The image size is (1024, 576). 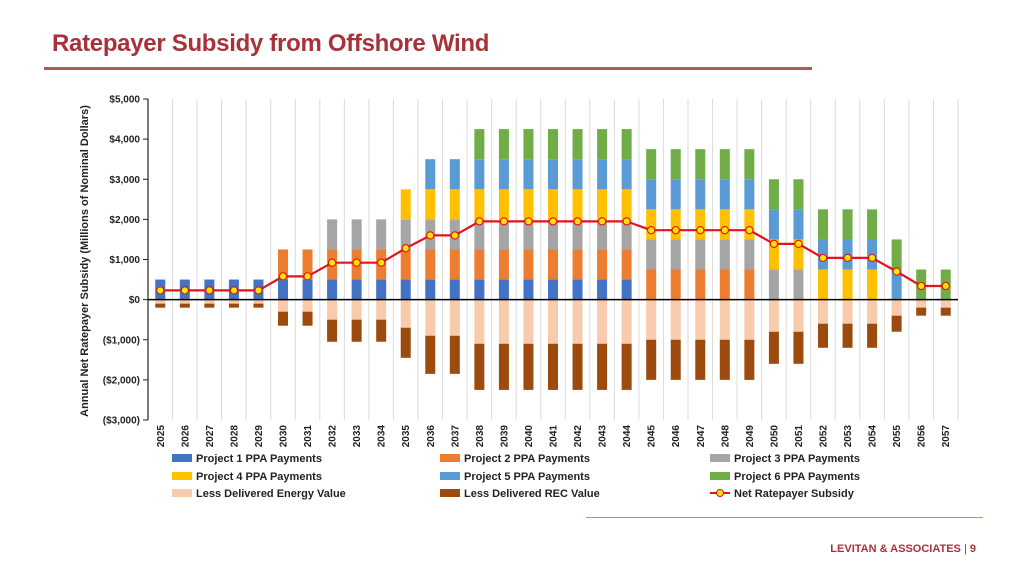 I want to click on bar-energy-2041, so click(x=553, y=321).